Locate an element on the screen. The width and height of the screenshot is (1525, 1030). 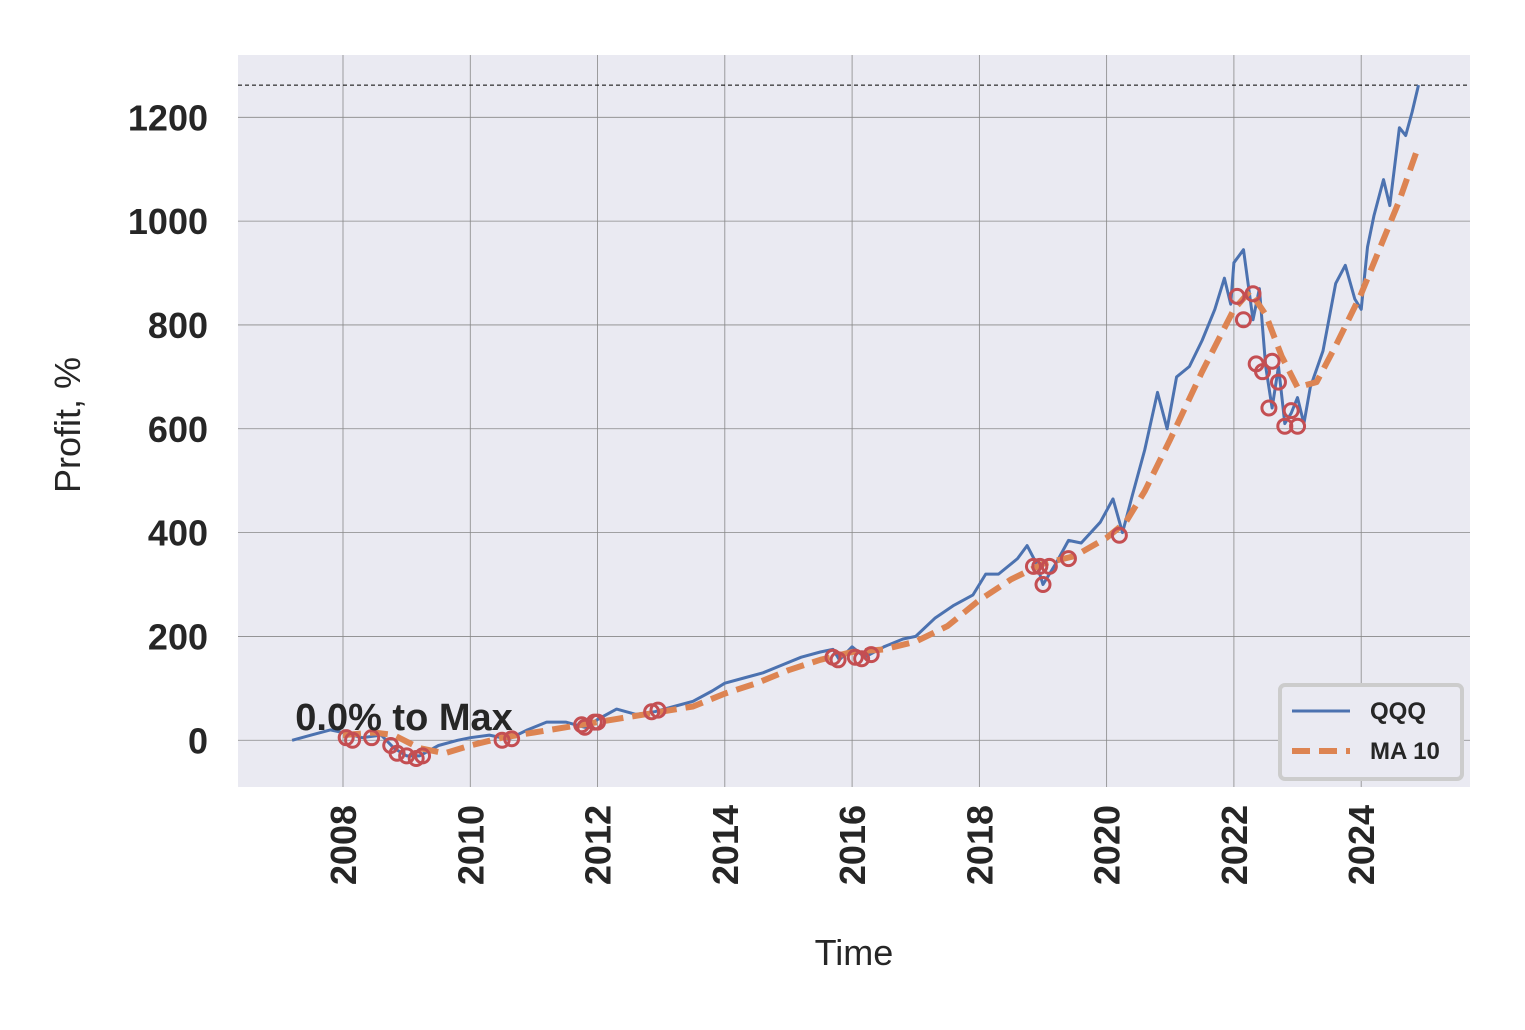
legend: QQQ MA 10 is located at coordinates (1371, 732).